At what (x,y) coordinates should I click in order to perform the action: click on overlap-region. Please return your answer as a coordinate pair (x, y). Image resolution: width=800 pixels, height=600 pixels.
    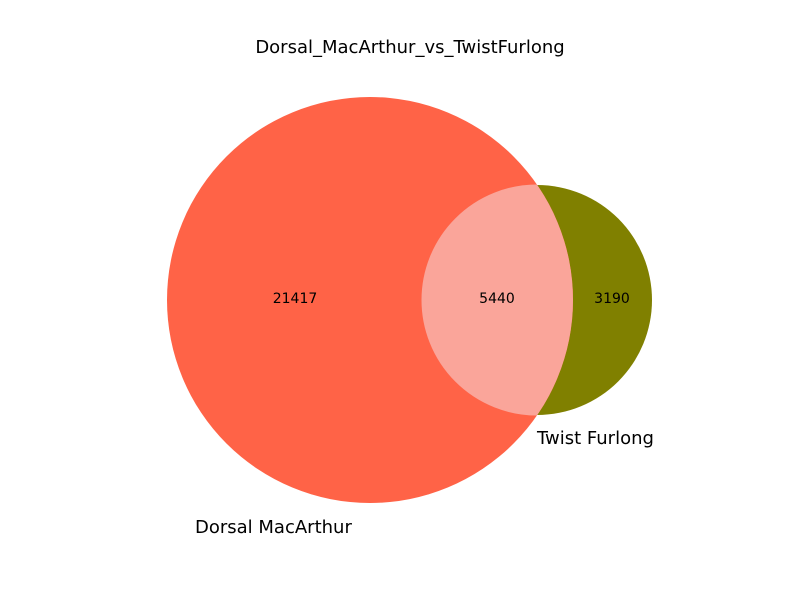
    Looking at the image, I should click on (497, 300).